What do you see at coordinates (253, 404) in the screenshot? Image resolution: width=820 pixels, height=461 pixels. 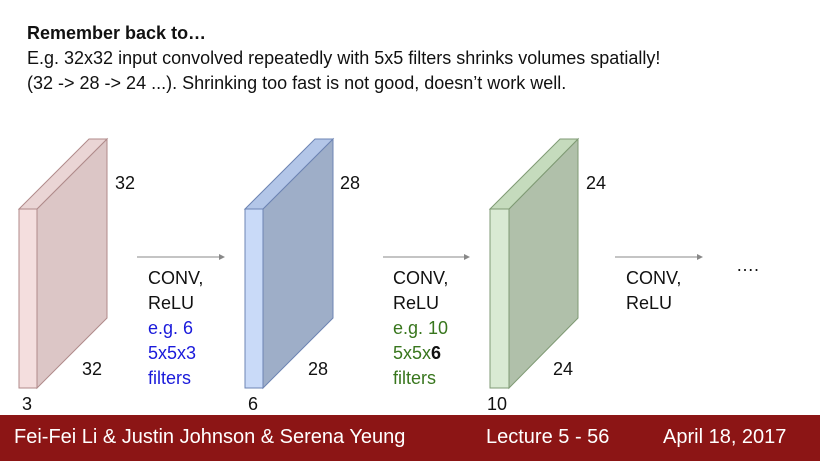 I see `volume-depth: 6` at bounding box center [253, 404].